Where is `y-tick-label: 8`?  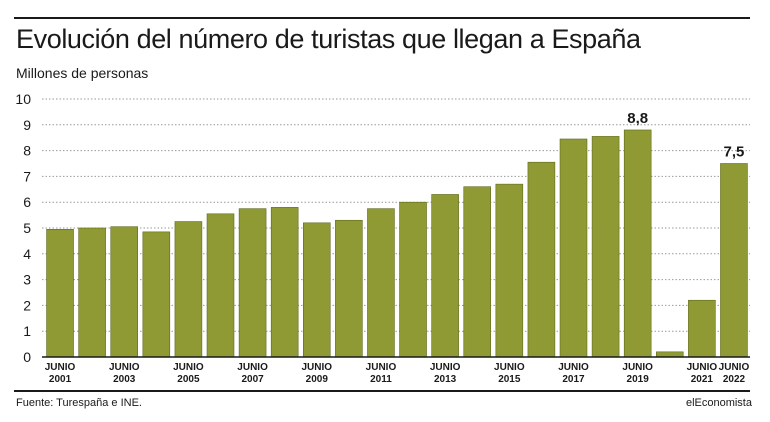
y-tick-label: 8 is located at coordinates (27, 151).